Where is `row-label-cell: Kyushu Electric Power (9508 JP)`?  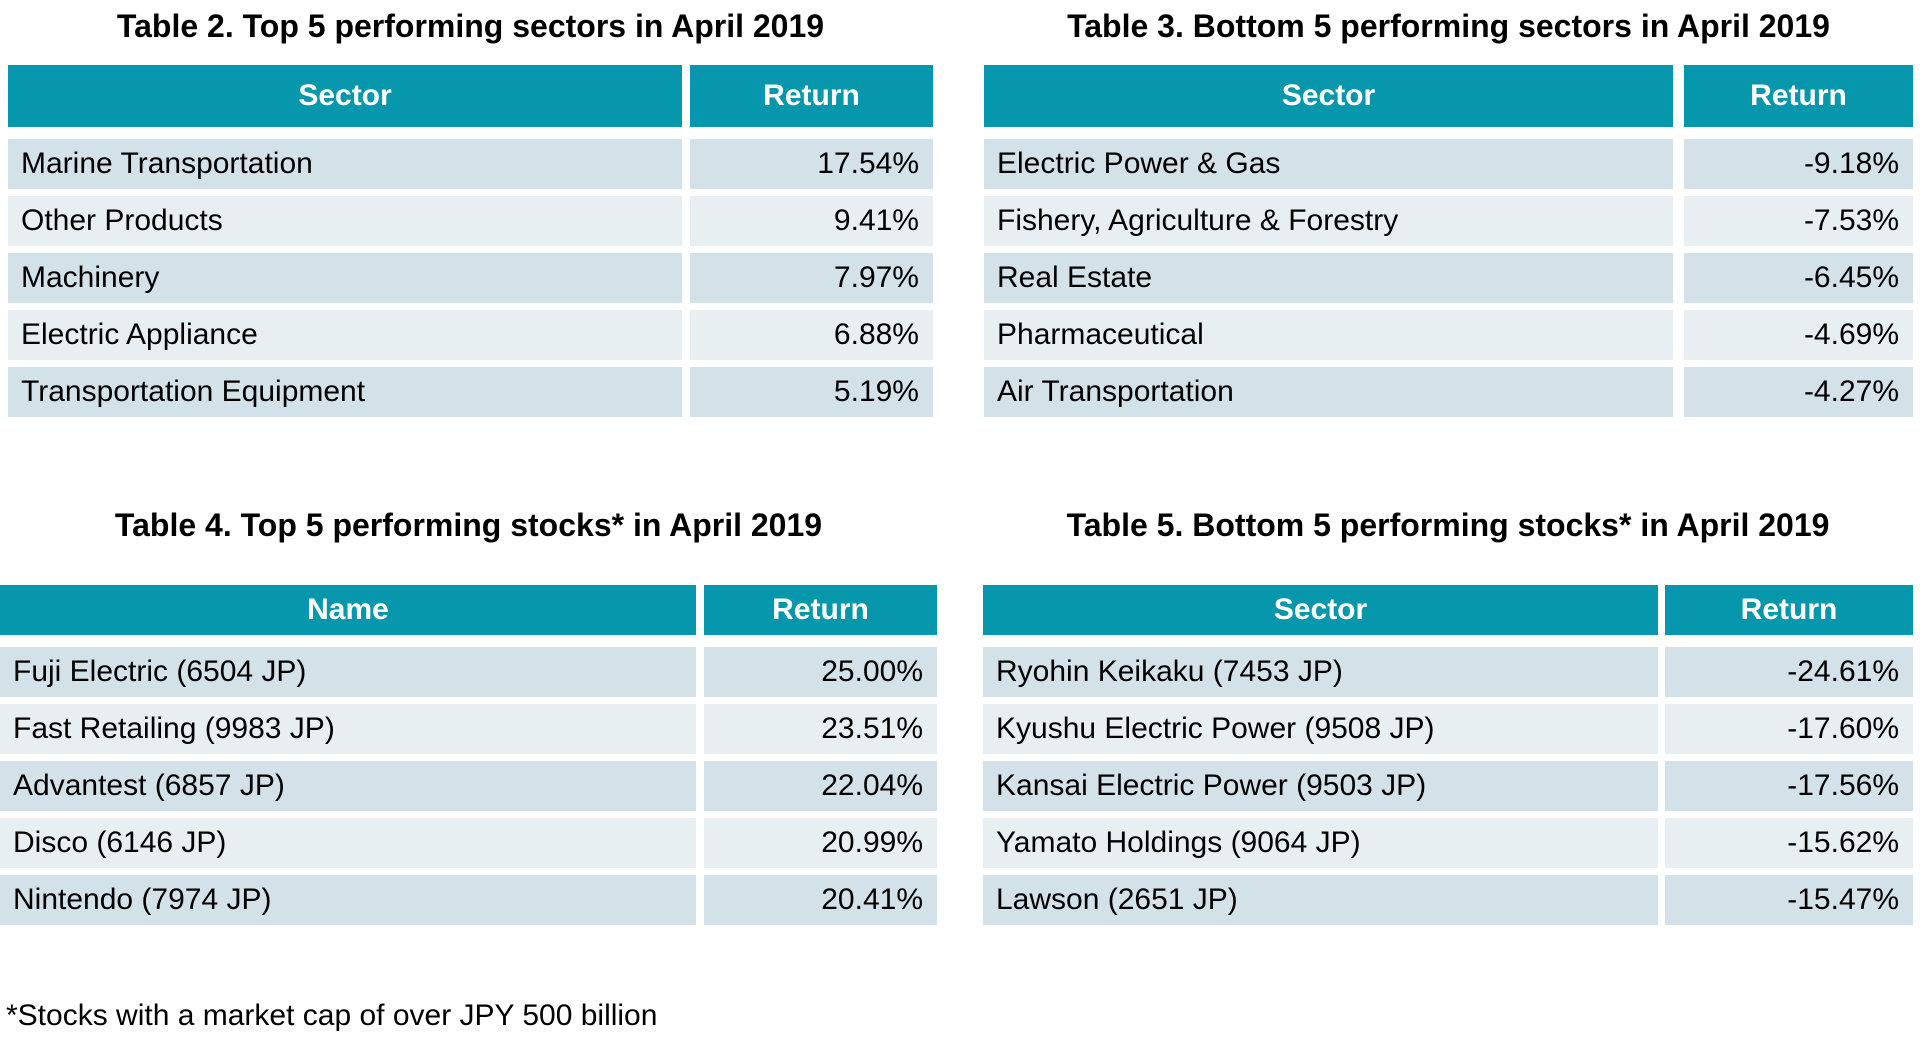 row-label-cell: Kyushu Electric Power (9508 JP) is located at coordinates (1320, 729).